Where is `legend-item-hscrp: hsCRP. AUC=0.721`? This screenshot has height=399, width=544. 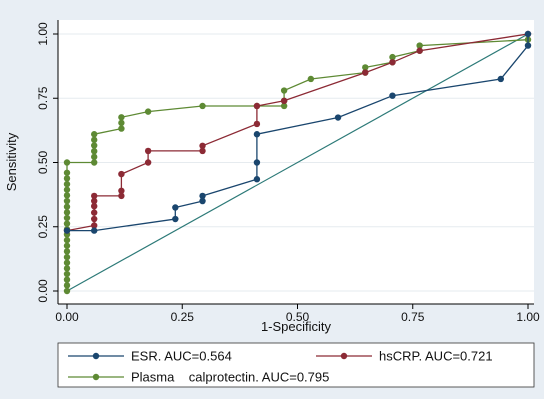 legend-item-hscrp: hsCRP. AUC=0.721 is located at coordinates (404, 356).